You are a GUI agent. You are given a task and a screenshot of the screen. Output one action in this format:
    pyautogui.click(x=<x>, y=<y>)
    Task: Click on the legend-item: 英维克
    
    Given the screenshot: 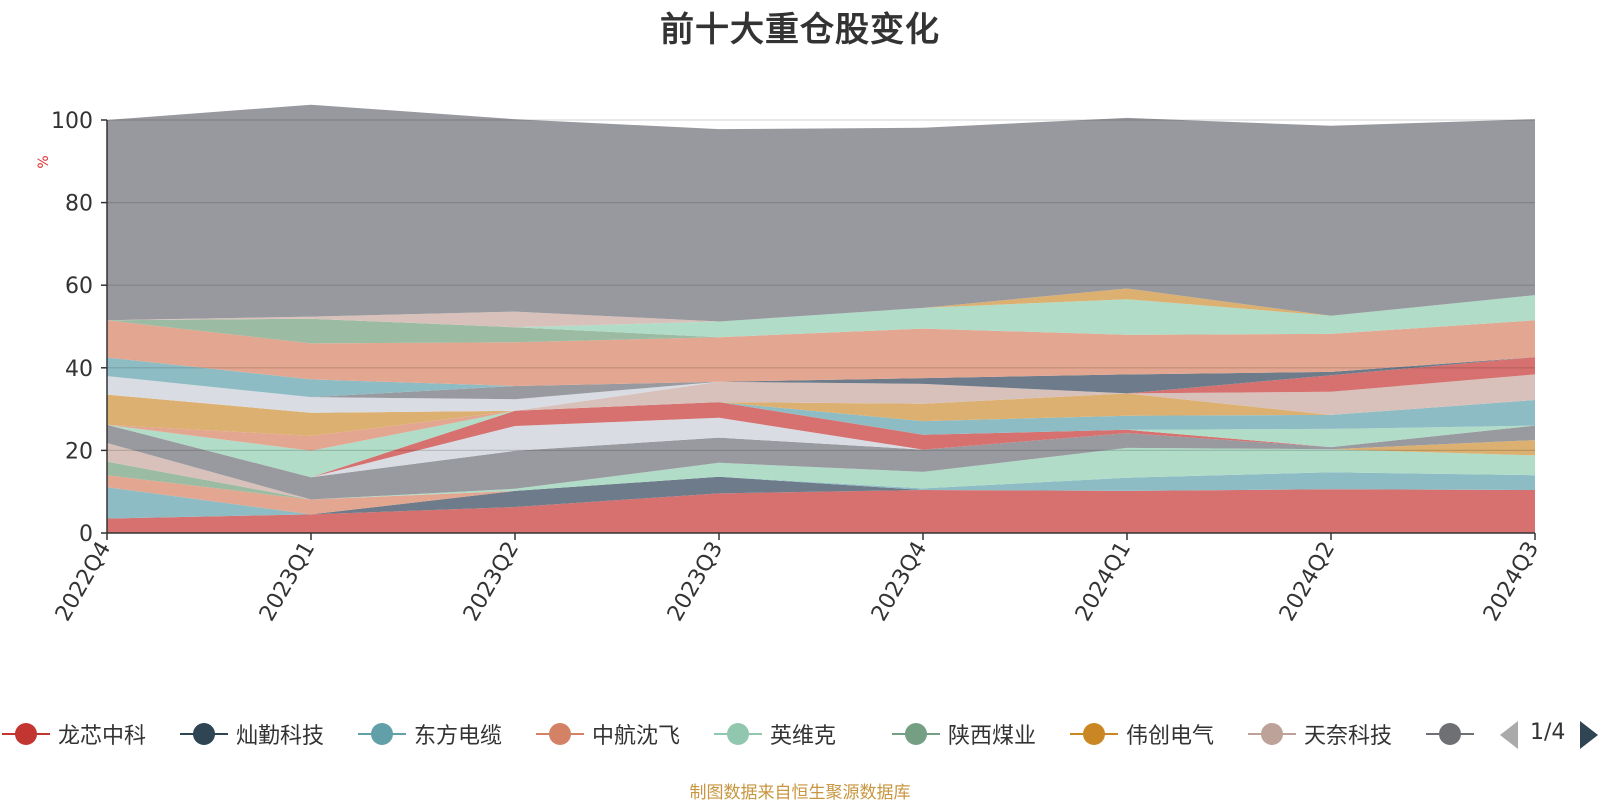 What is the action you would take?
    pyautogui.click(x=774, y=734)
    